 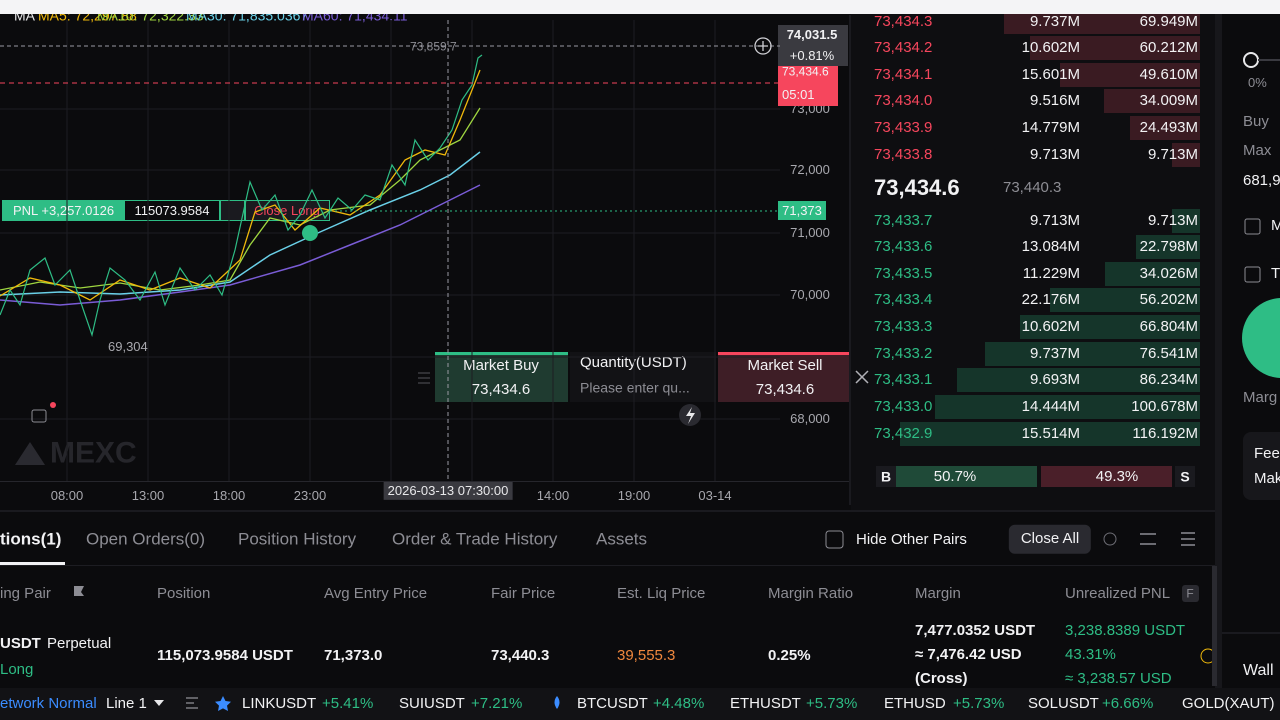 I want to click on drag-handle, so click(x=424, y=378).